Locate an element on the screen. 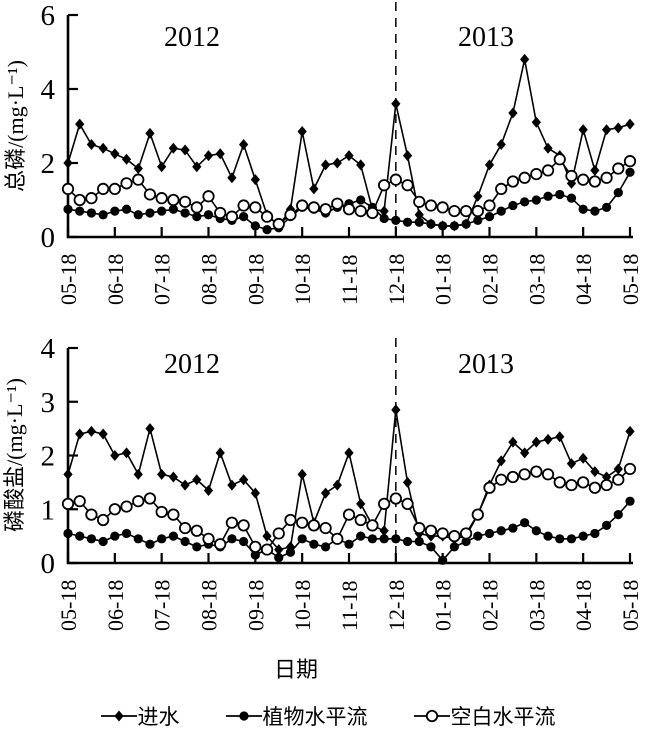 This screenshot has width=655, height=734. y-axis-ticks: 0 2 4 6 is located at coordinates (59, 127).